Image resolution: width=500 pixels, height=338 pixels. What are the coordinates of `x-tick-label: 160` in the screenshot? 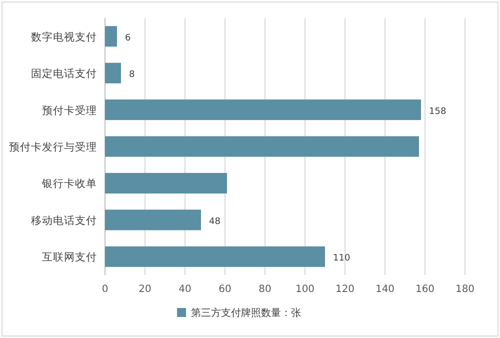 It's located at (425, 289).